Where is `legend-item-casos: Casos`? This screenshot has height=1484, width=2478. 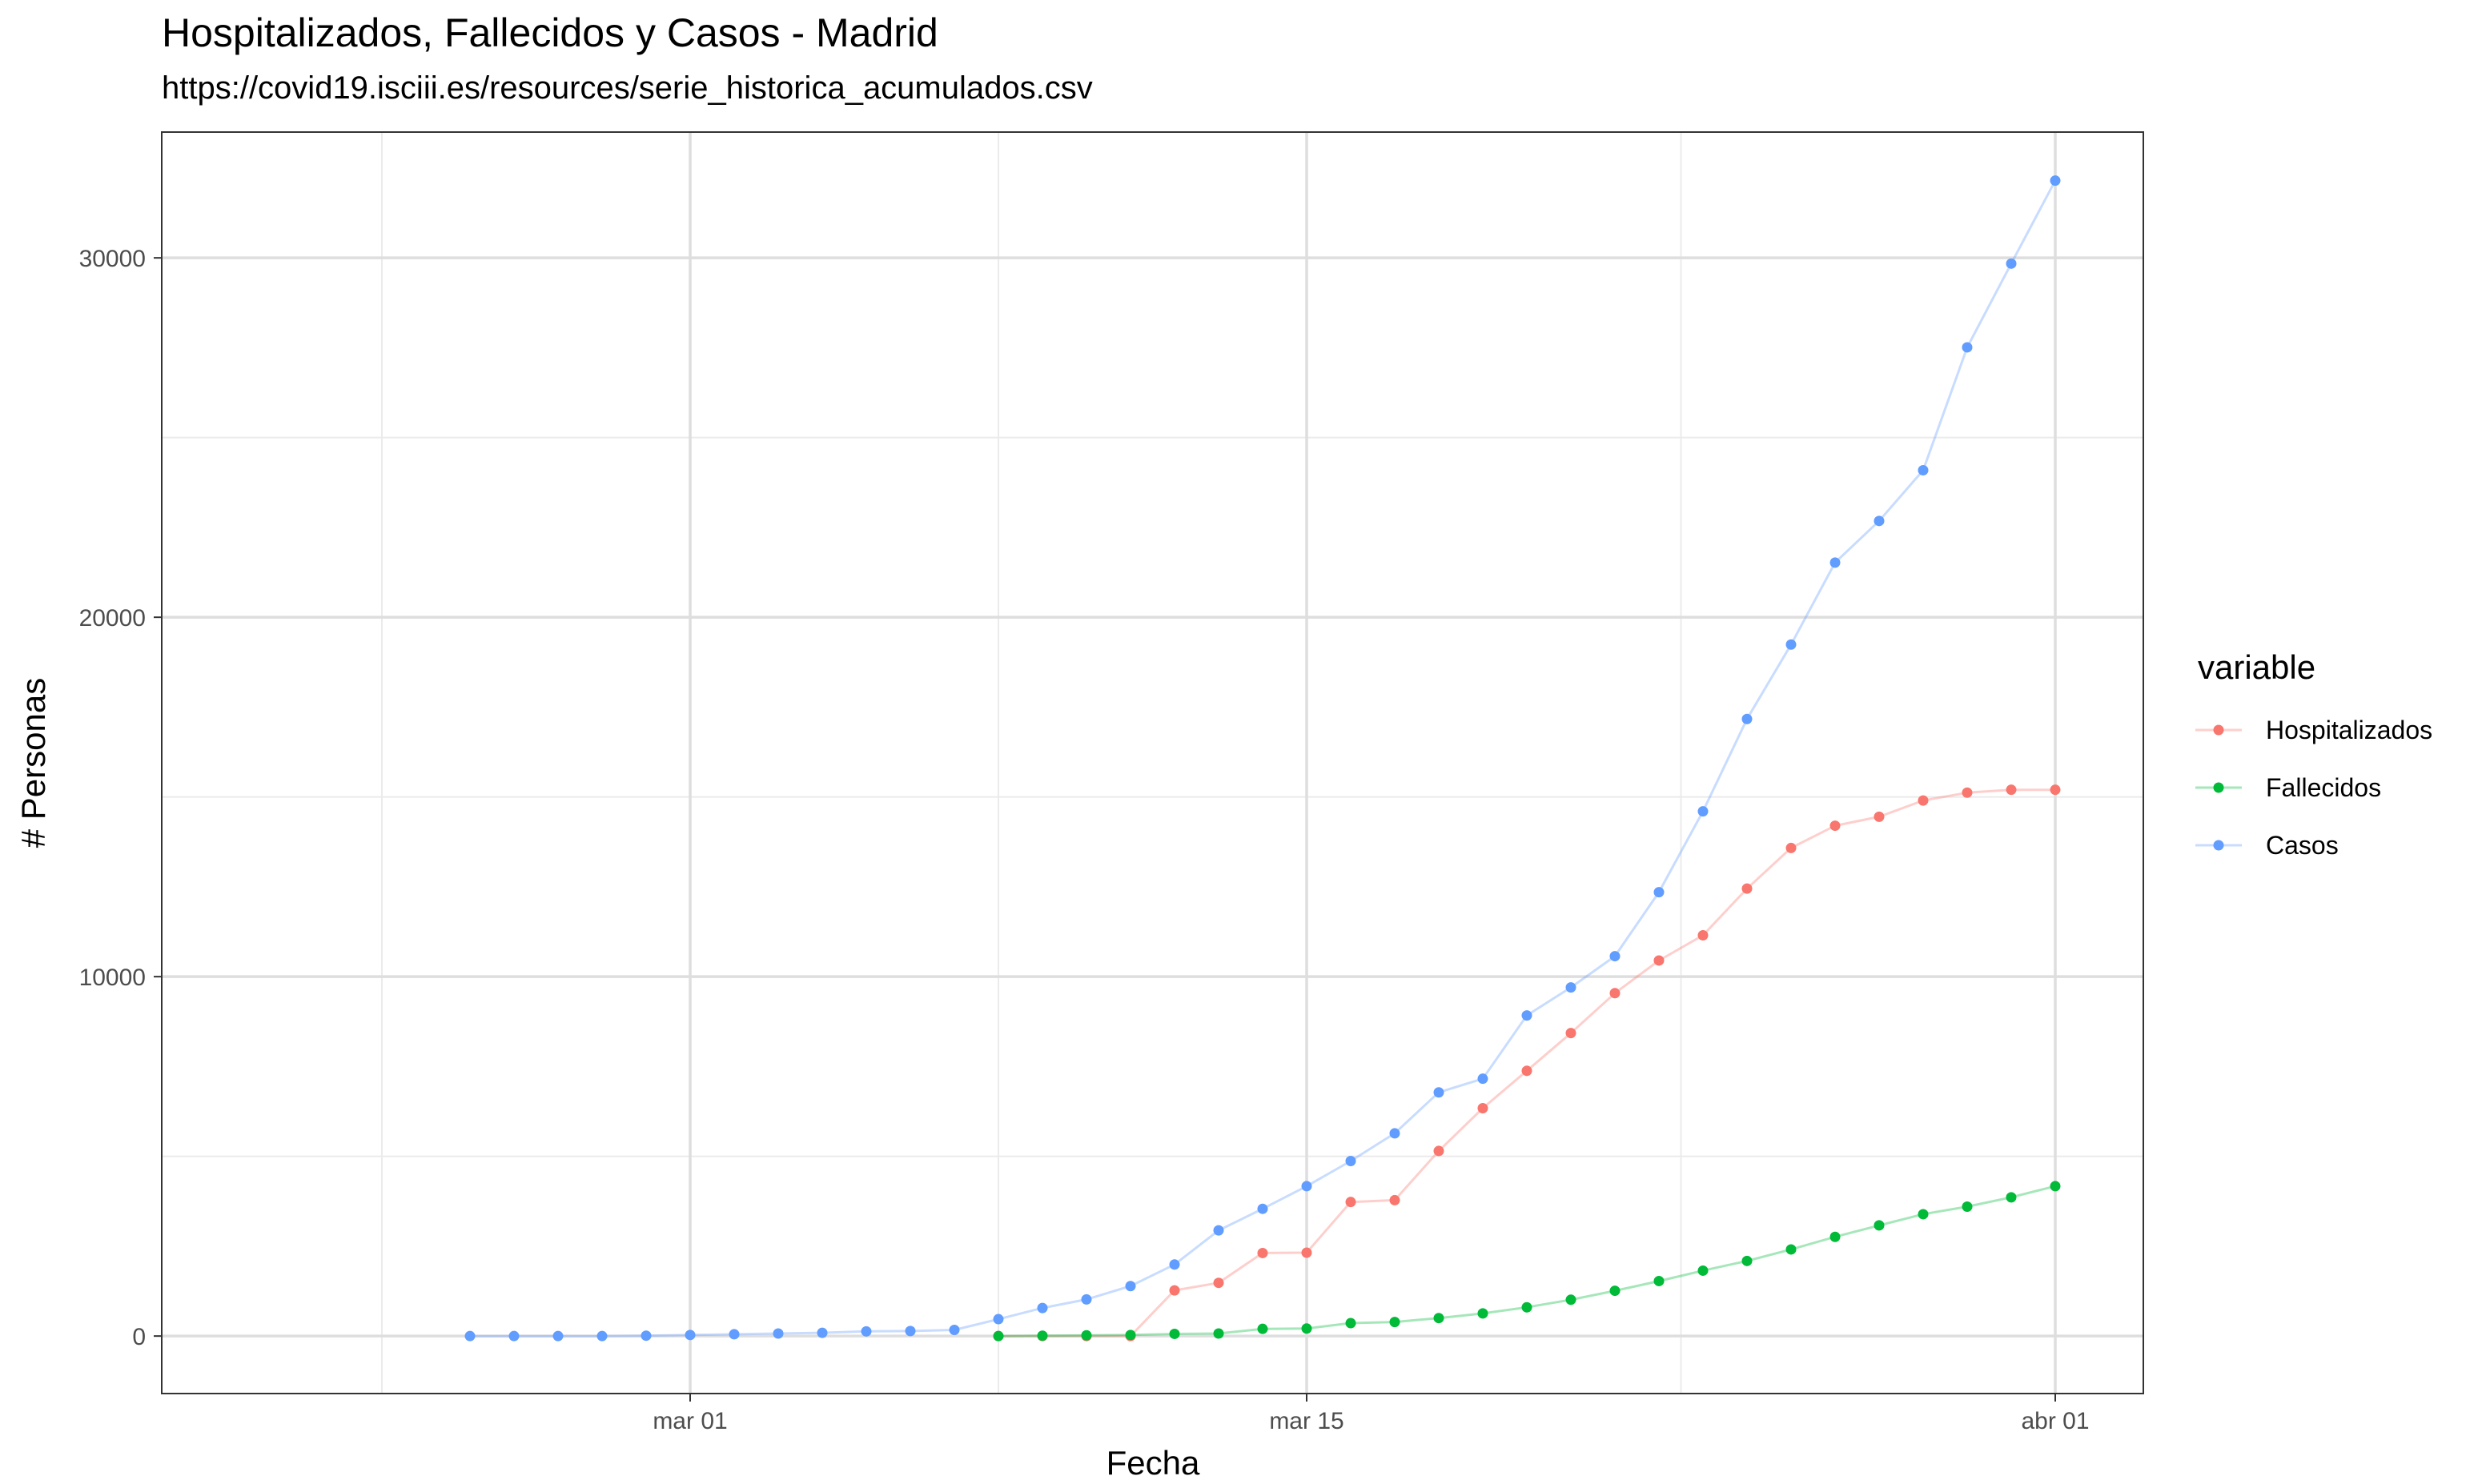
legend-item-casos: Casos is located at coordinates (2267, 845).